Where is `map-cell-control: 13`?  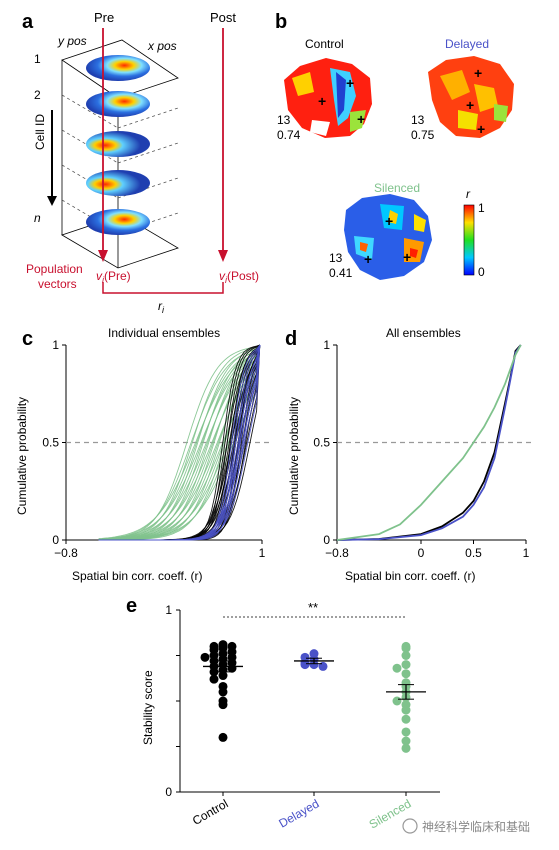
map-cell-control: 13 is located at coordinates (284, 120).